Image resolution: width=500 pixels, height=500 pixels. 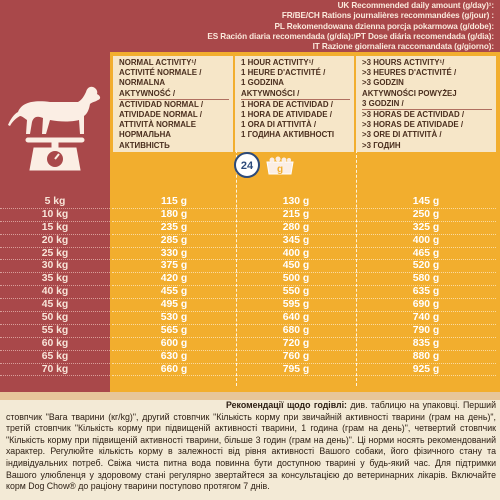 What do you see at coordinates (174, 267) in the screenshot?
I see `amount-cell: 375 g` at bounding box center [174, 267].